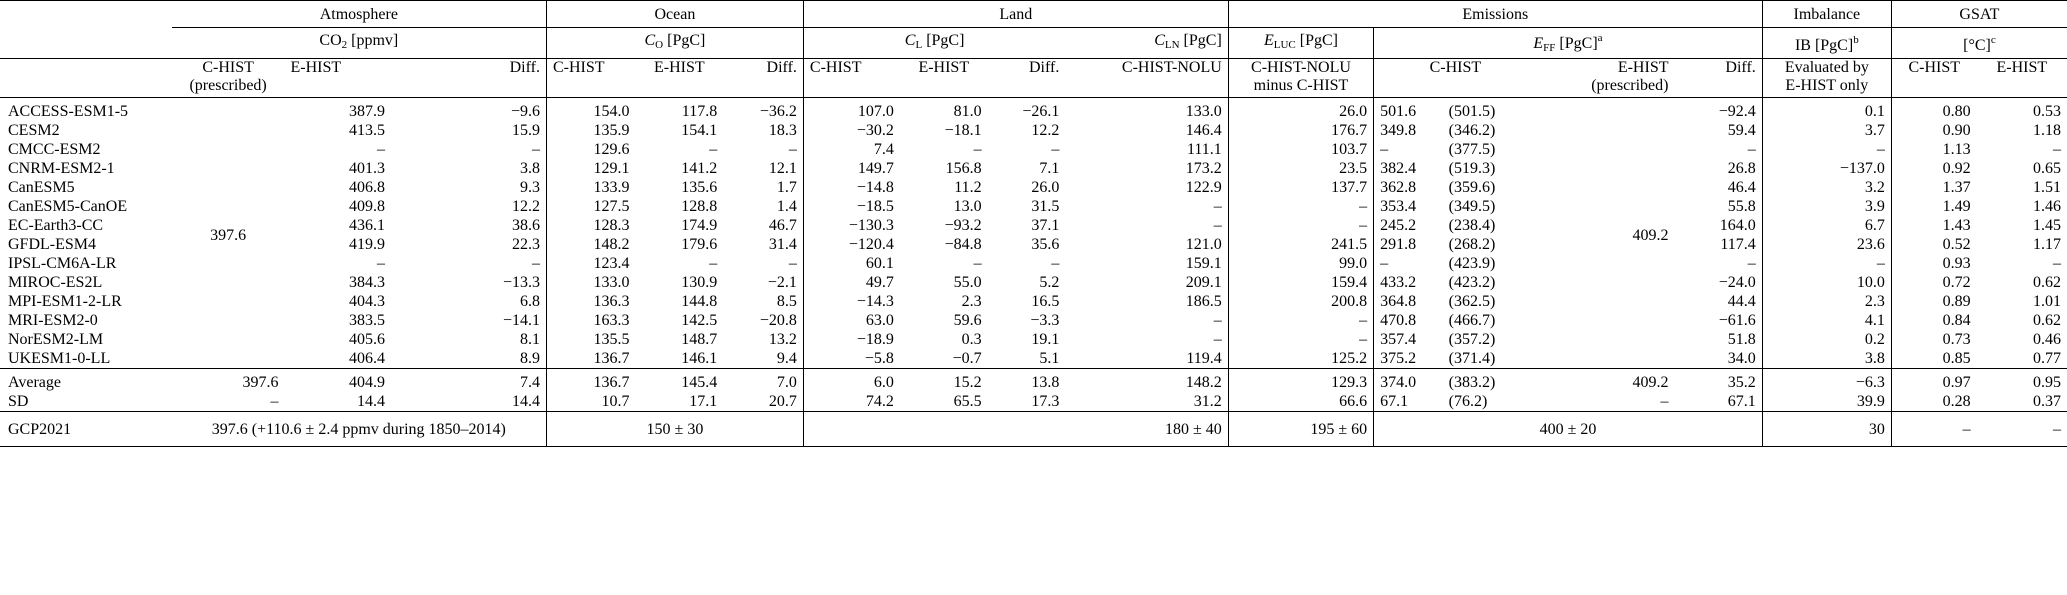  Describe the element at coordinates (977, 149) in the screenshot. I see `land-ehist-cell: –` at that location.